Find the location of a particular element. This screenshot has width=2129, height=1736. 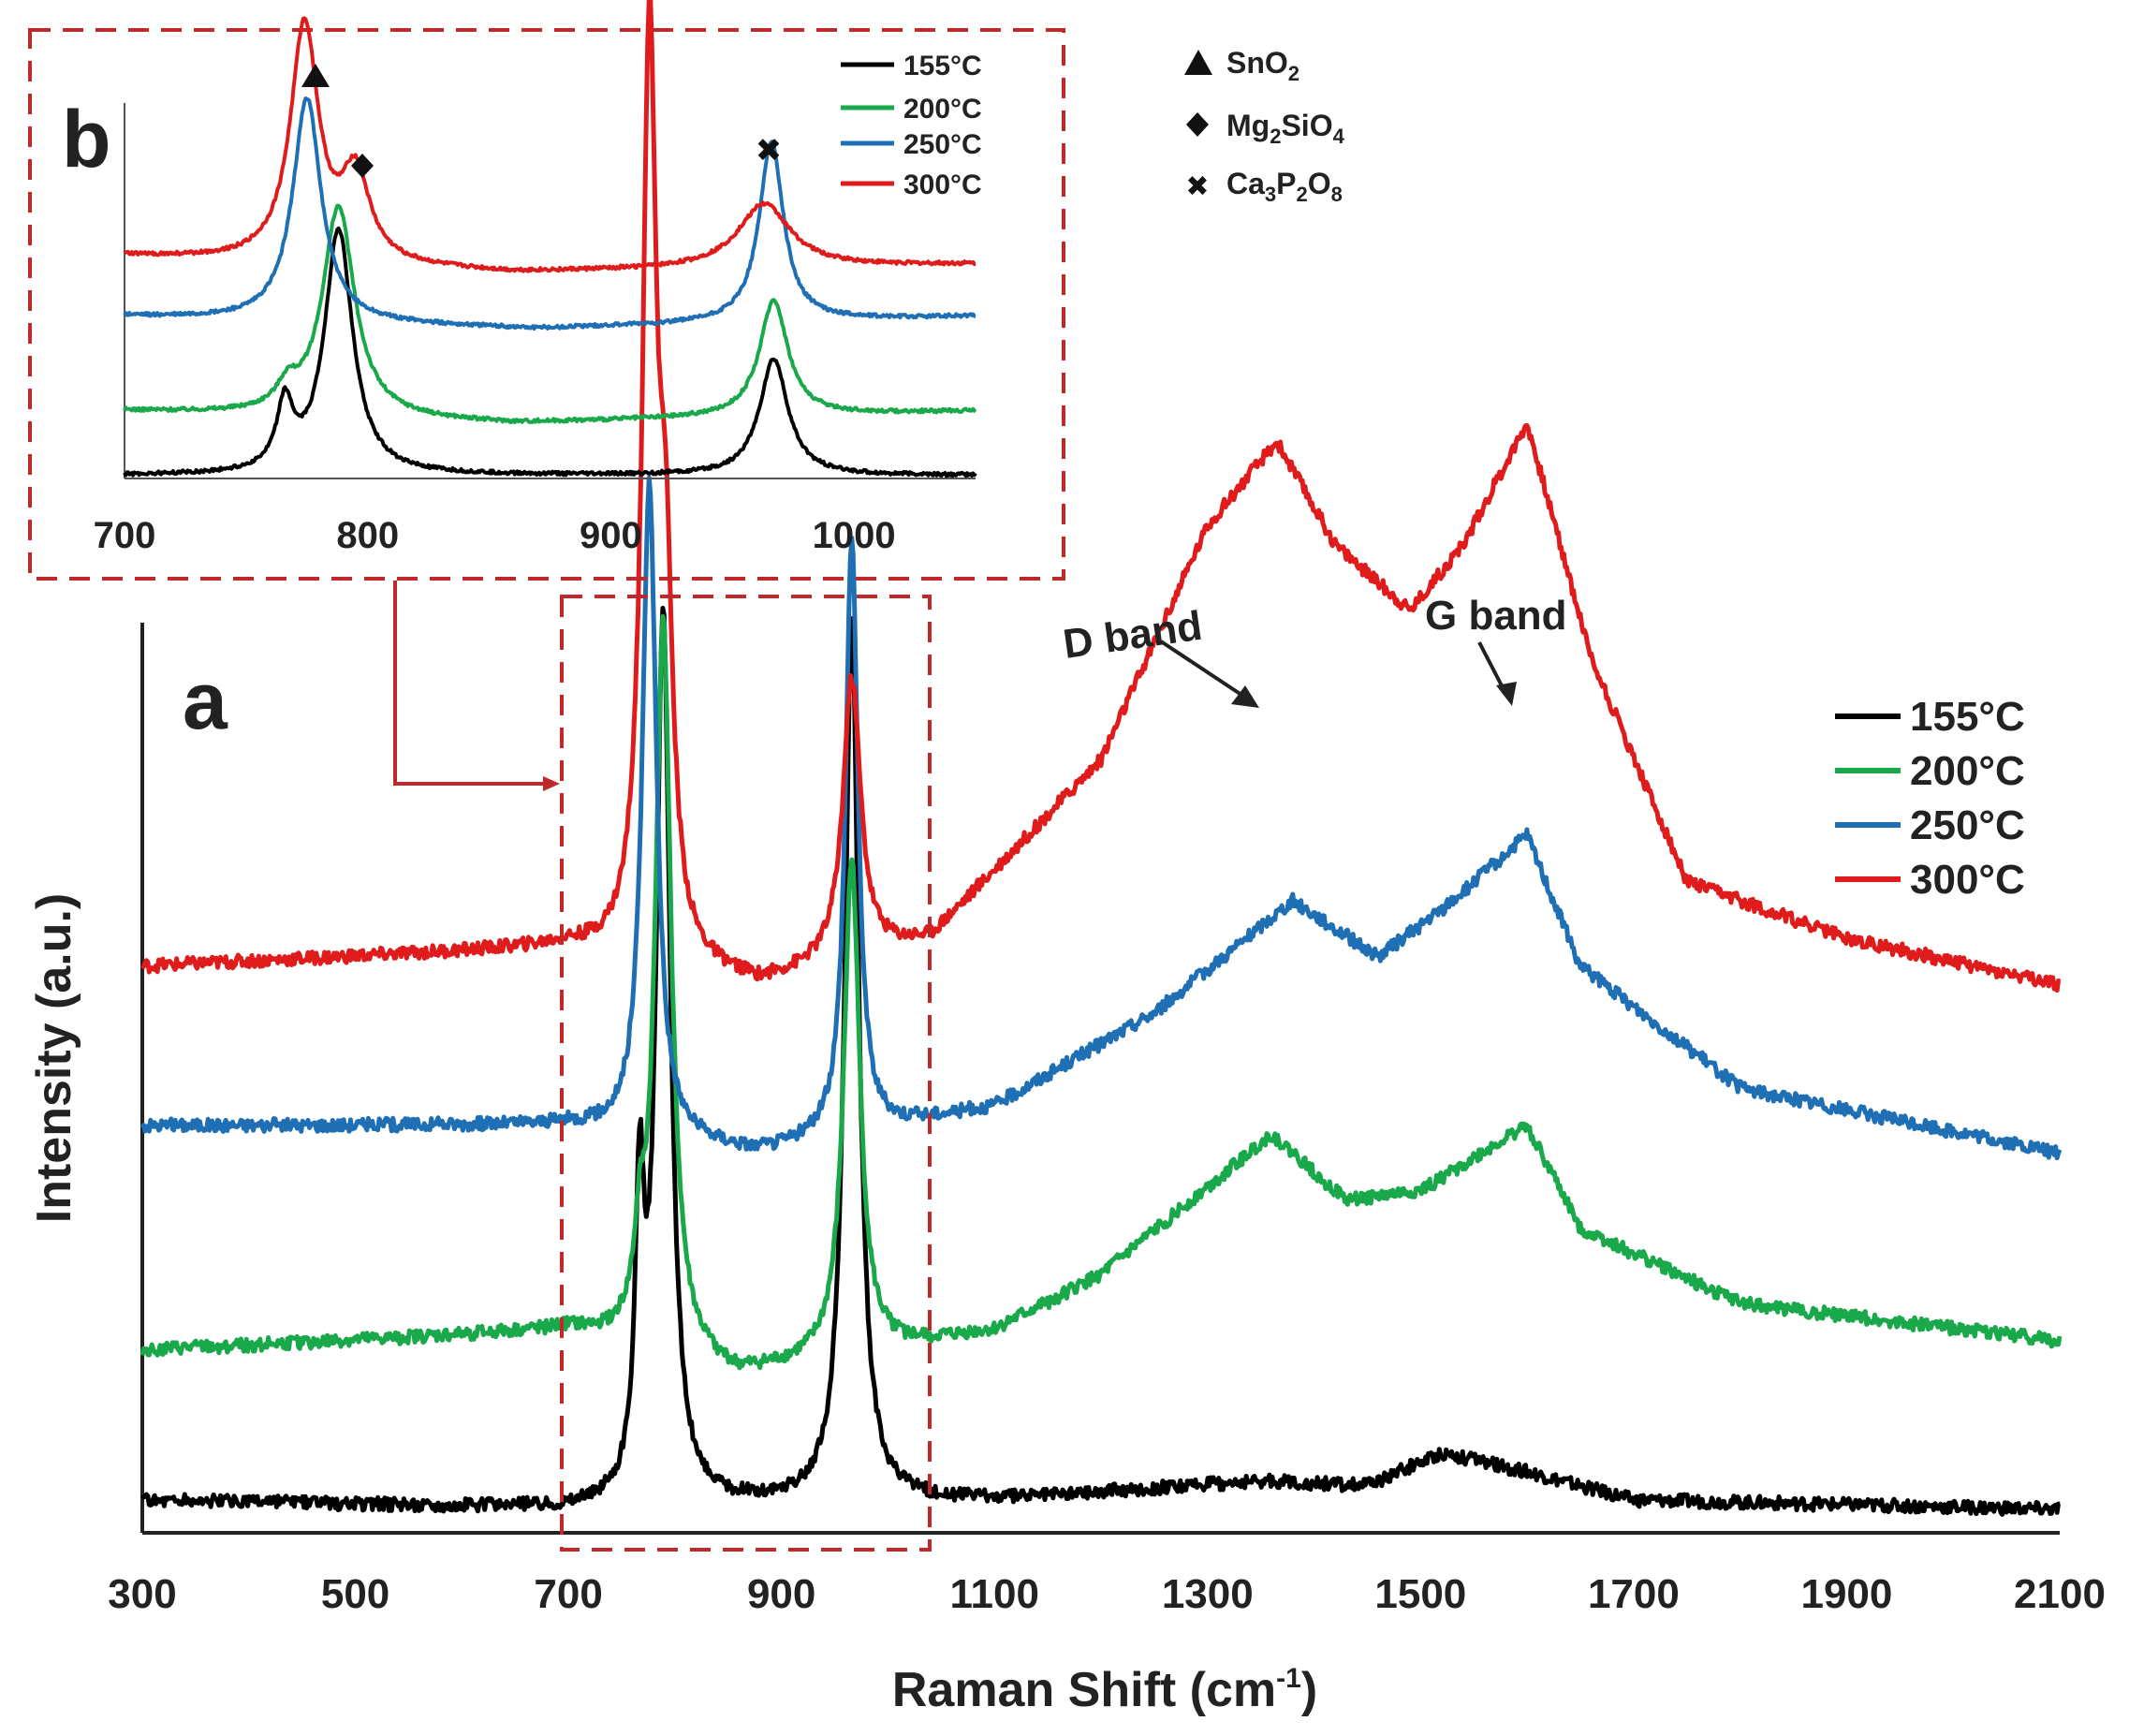

series-line-155c is located at coordinates (550, 352).